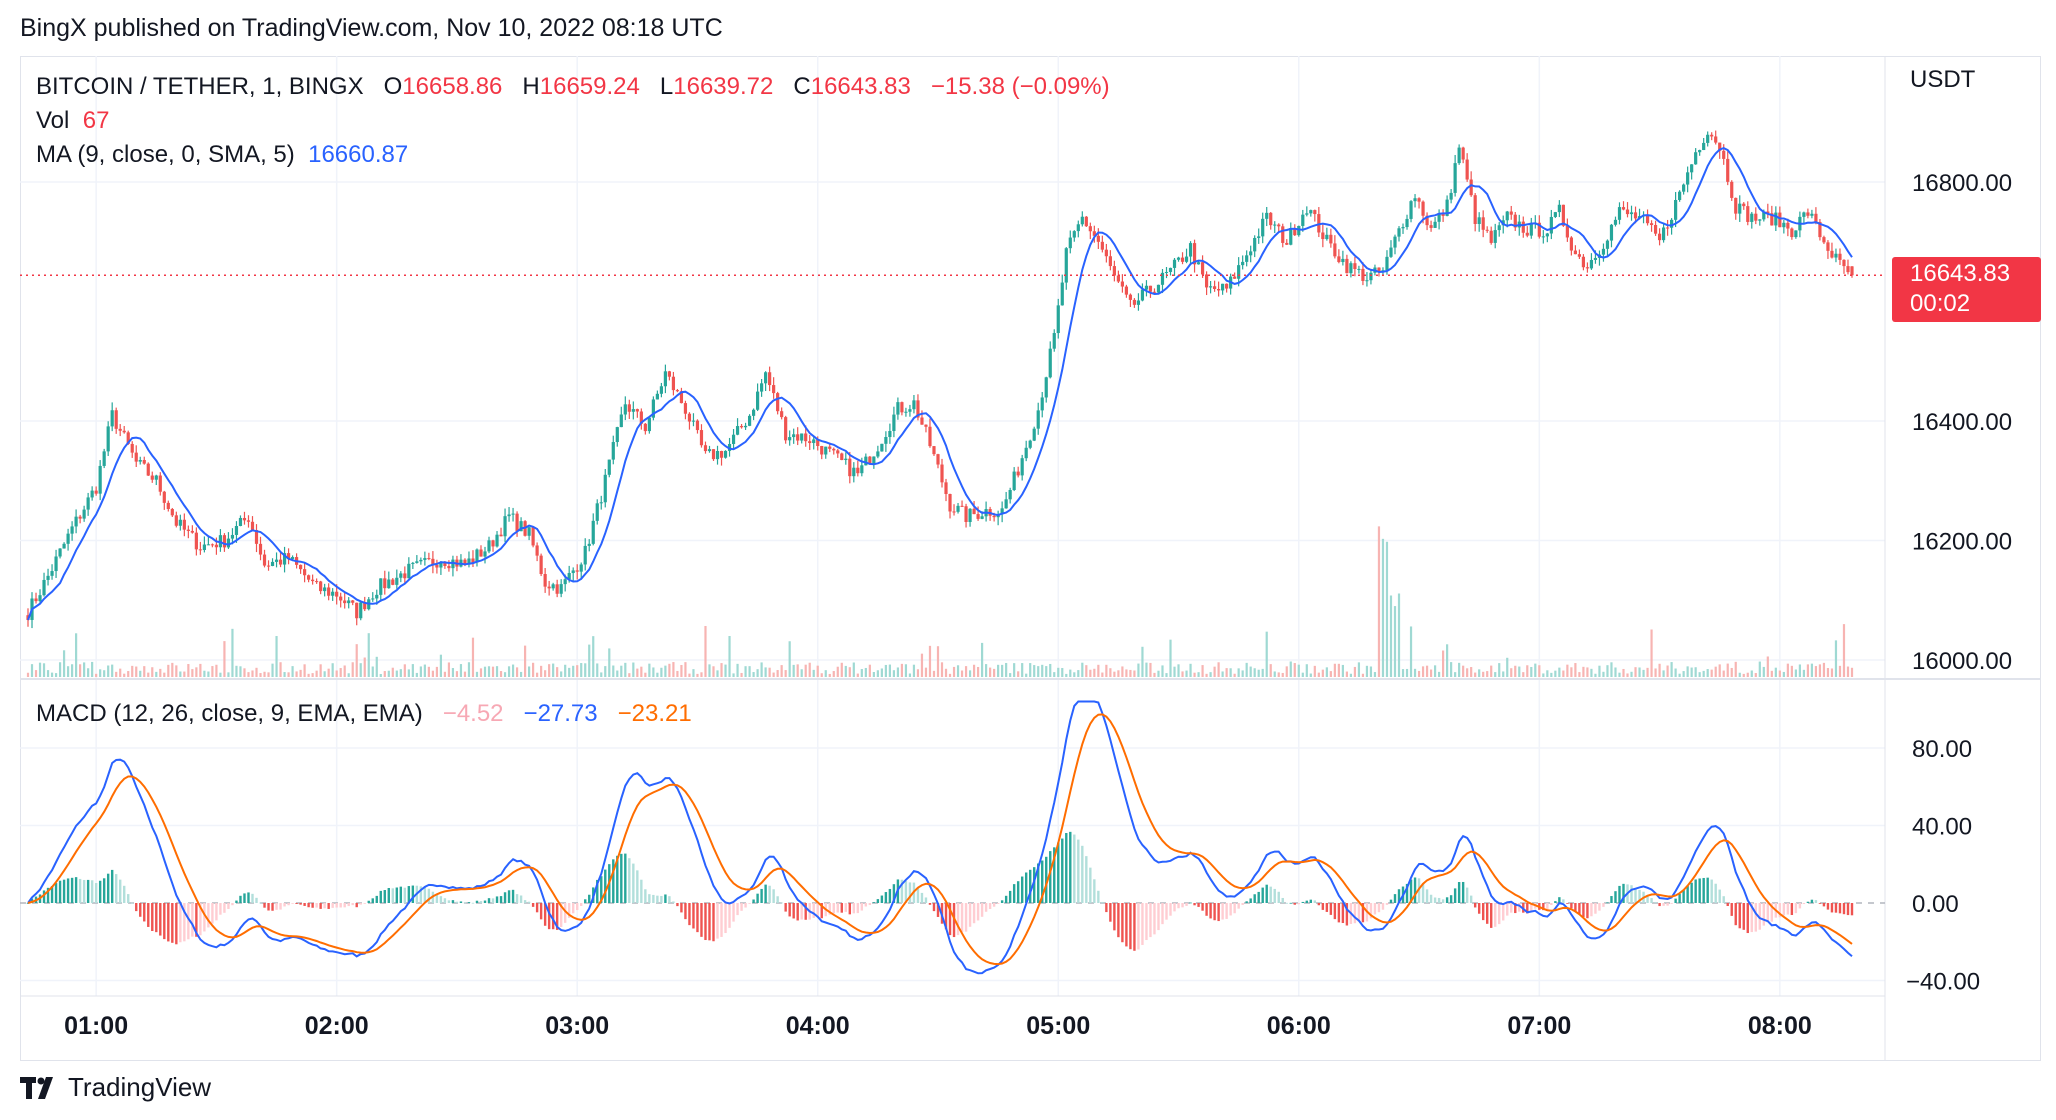 Image resolution: width=2056 pixels, height=1120 pixels. Describe the element at coordinates (860, 86) in the screenshot. I see `close-value: 16643.83` at that location.